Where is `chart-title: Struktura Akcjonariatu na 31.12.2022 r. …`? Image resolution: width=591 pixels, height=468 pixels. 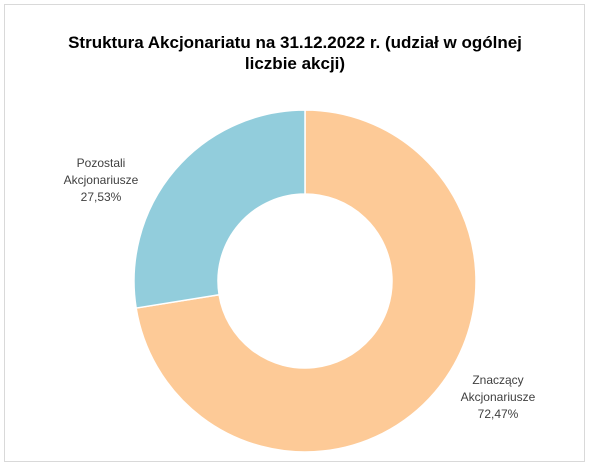 chart-title: Struktura Akcjonariatu na 31.12.2022 r. … is located at coordinates (295, 53).